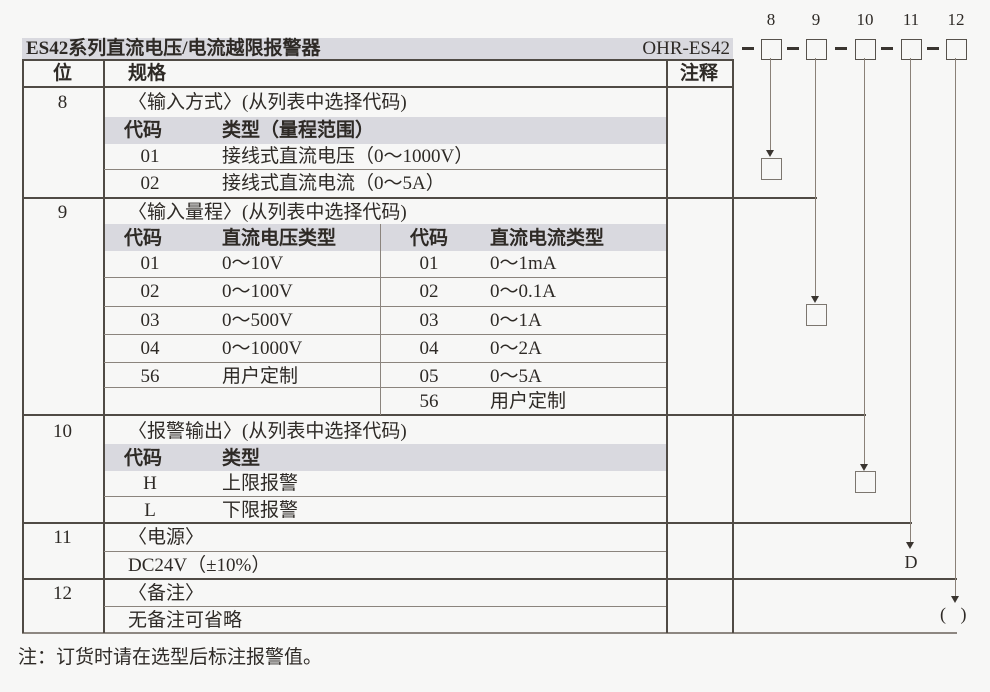 The image size is (990, 692). Describe the element at coordinates (523, 263) in the screenshot. I see `range-cell: 0～1mA` at that location.